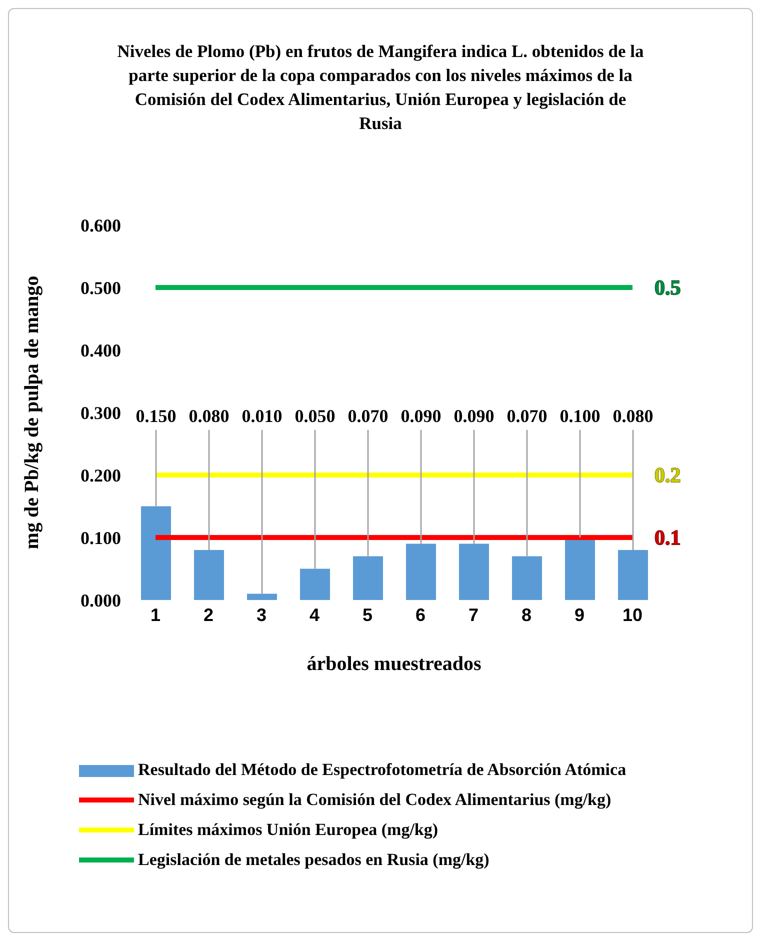  I want to click on x-tick-label: 2, so click(208, 614).